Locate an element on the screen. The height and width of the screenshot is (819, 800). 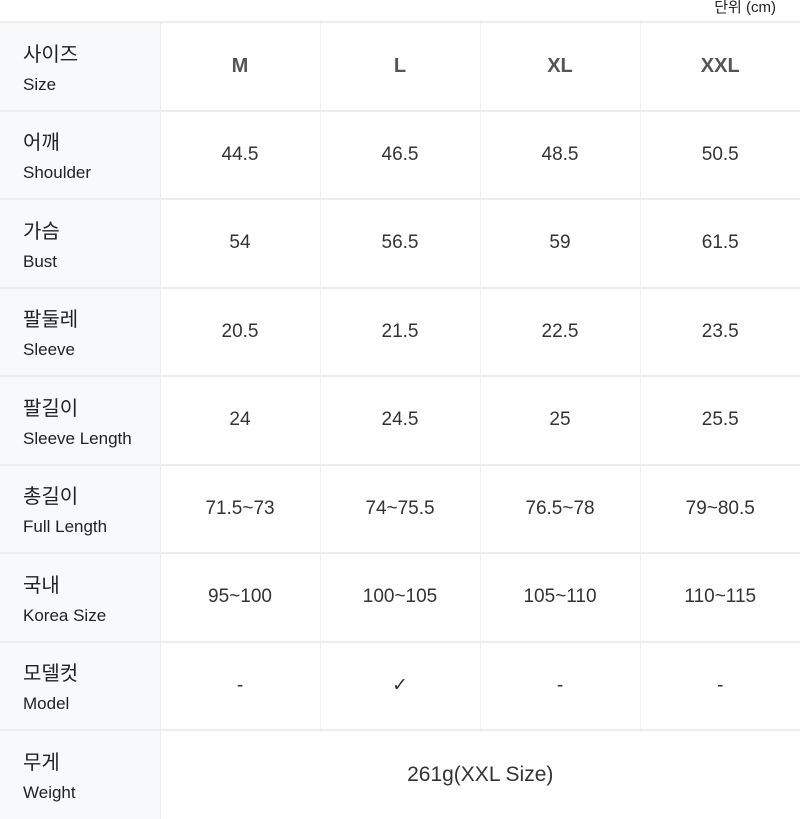
row-label: 팔둘레 Sleeve is located at coordinates (80, 331).